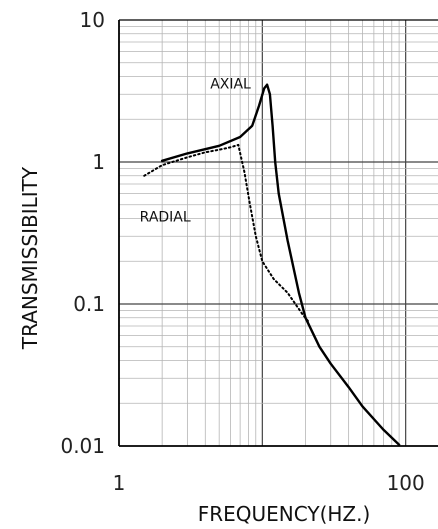 This screenshot has width=438, height=529. Describe the element at coordinates (230, 84) in the screenshot. I see `annotation-axial: AXIAL` at that location.